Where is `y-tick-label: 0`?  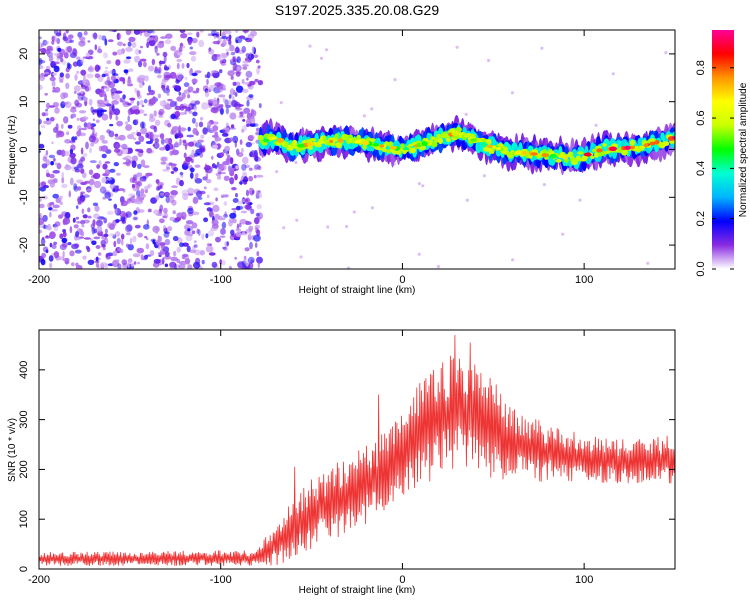 y-tick-label: 0 is located at coordinates (24, 569).